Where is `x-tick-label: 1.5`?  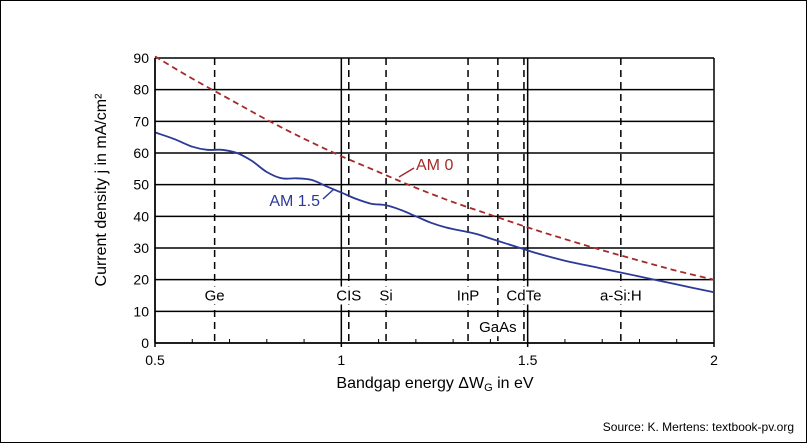
x-tick-label: 1.5 is located at coordinates (528, 360).